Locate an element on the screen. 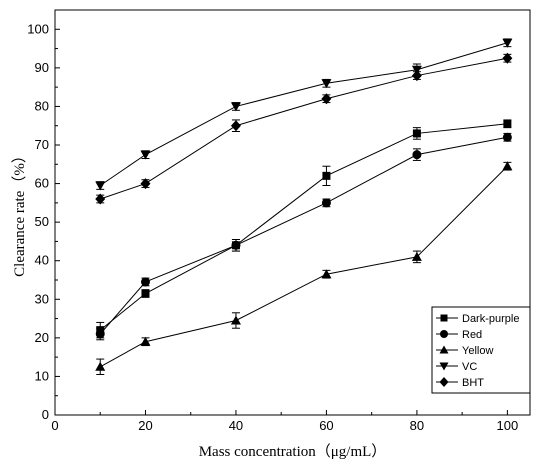  x-tick-label: 60 is located at coordinates (326, 425).